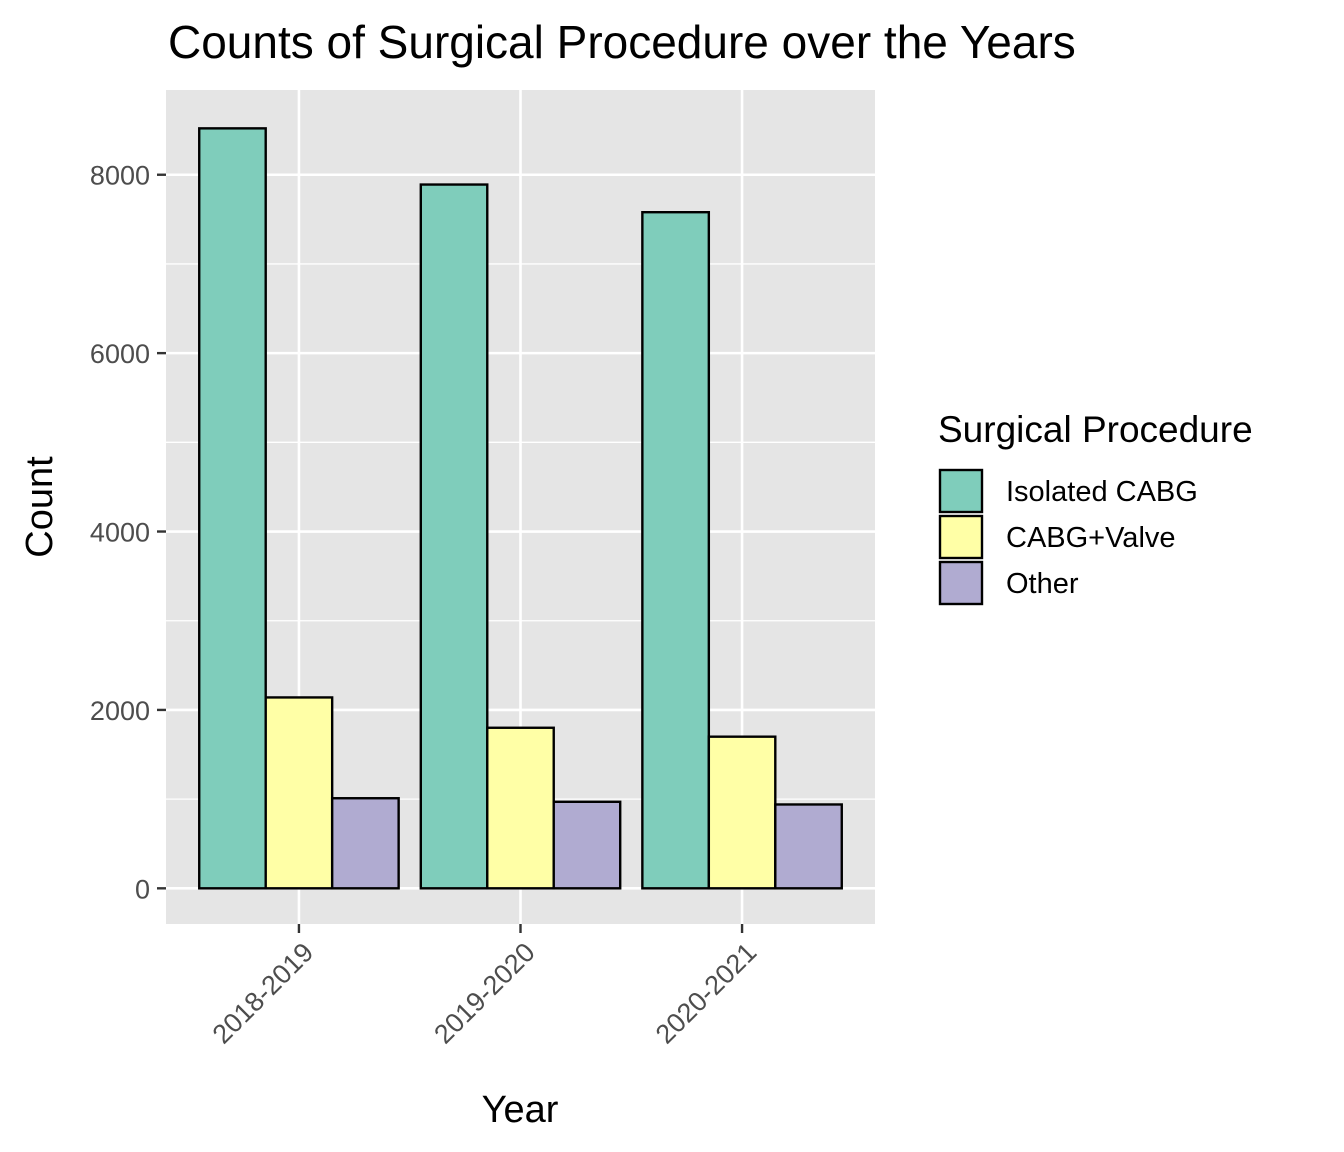  Describe the element at coordinates (142, 889) in the screenshot. I see `y-tick-label: 0` at that location.